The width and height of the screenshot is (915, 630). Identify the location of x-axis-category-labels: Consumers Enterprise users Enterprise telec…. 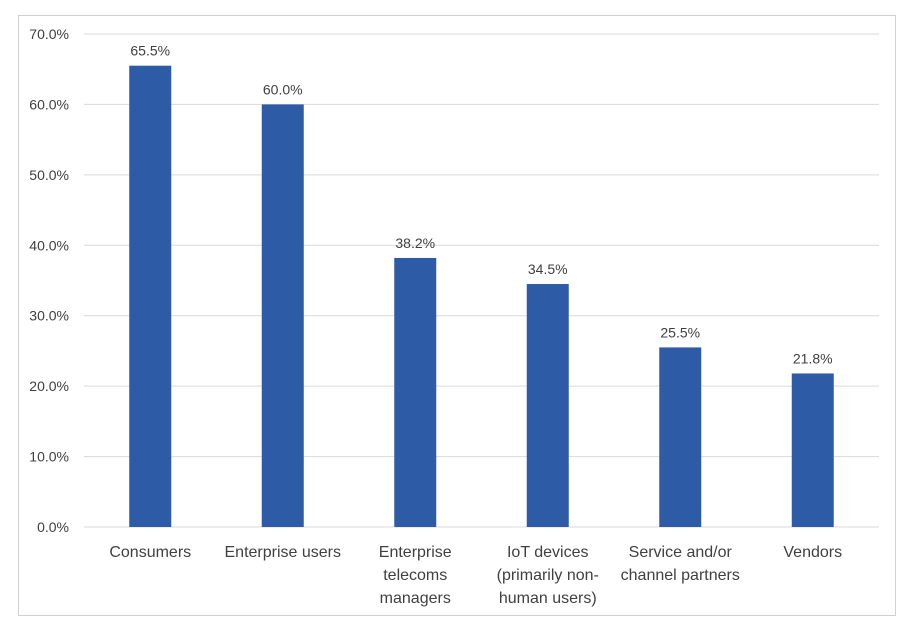
(475, 575).